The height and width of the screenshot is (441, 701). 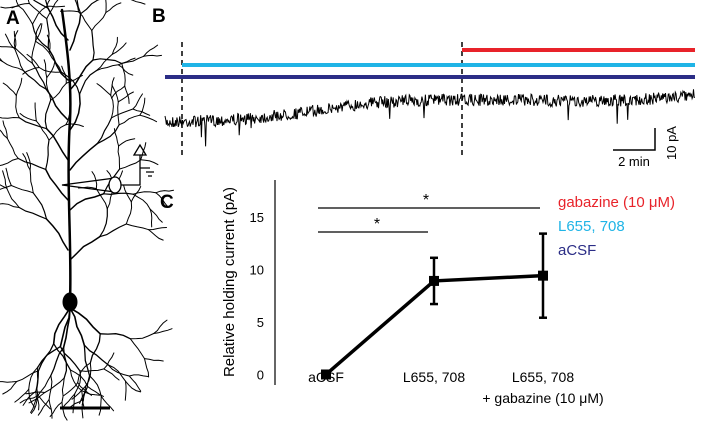 What do you see at coordinates (430, 118) in the screenshot?
I see `current-trace` at bounding box center [430, 118].